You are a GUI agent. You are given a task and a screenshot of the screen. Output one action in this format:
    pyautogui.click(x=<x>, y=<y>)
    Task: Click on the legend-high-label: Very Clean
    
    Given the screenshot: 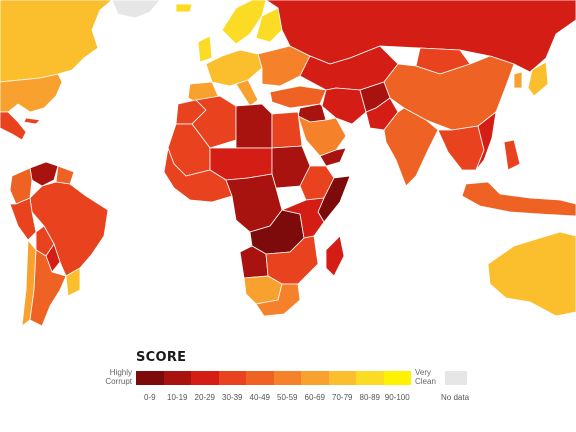 What is the action you would take?
    pyautogui.click(x=435, y=377)
    